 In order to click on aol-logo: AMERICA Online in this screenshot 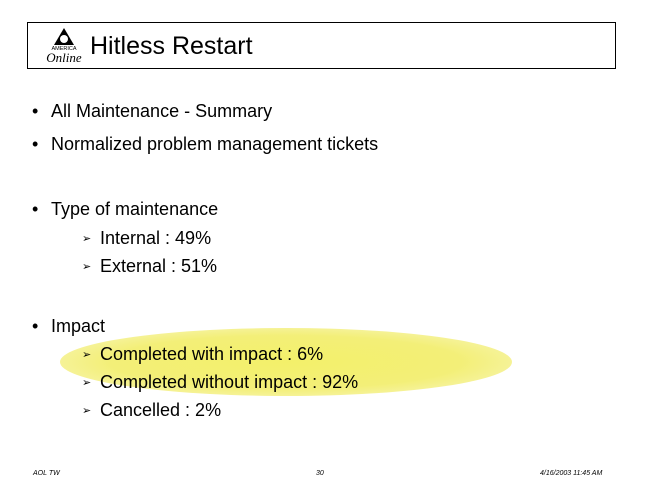, I will do `click(64, 46)`.